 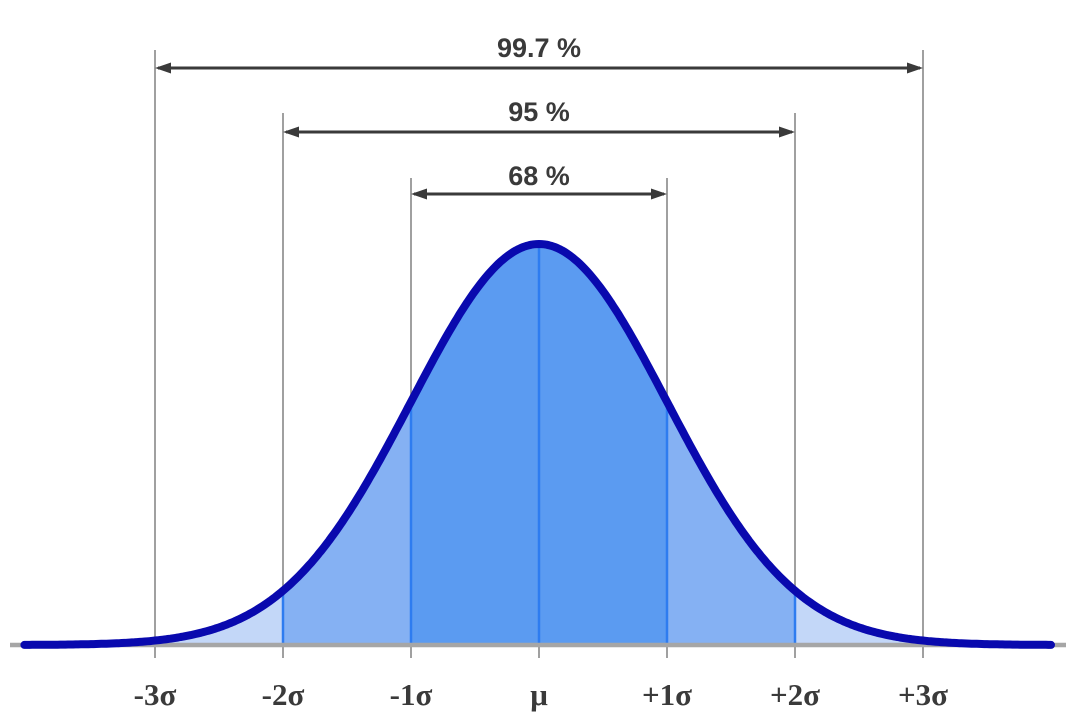 I want to click on band-label-68: 68 %, so click(x=539, y=176).